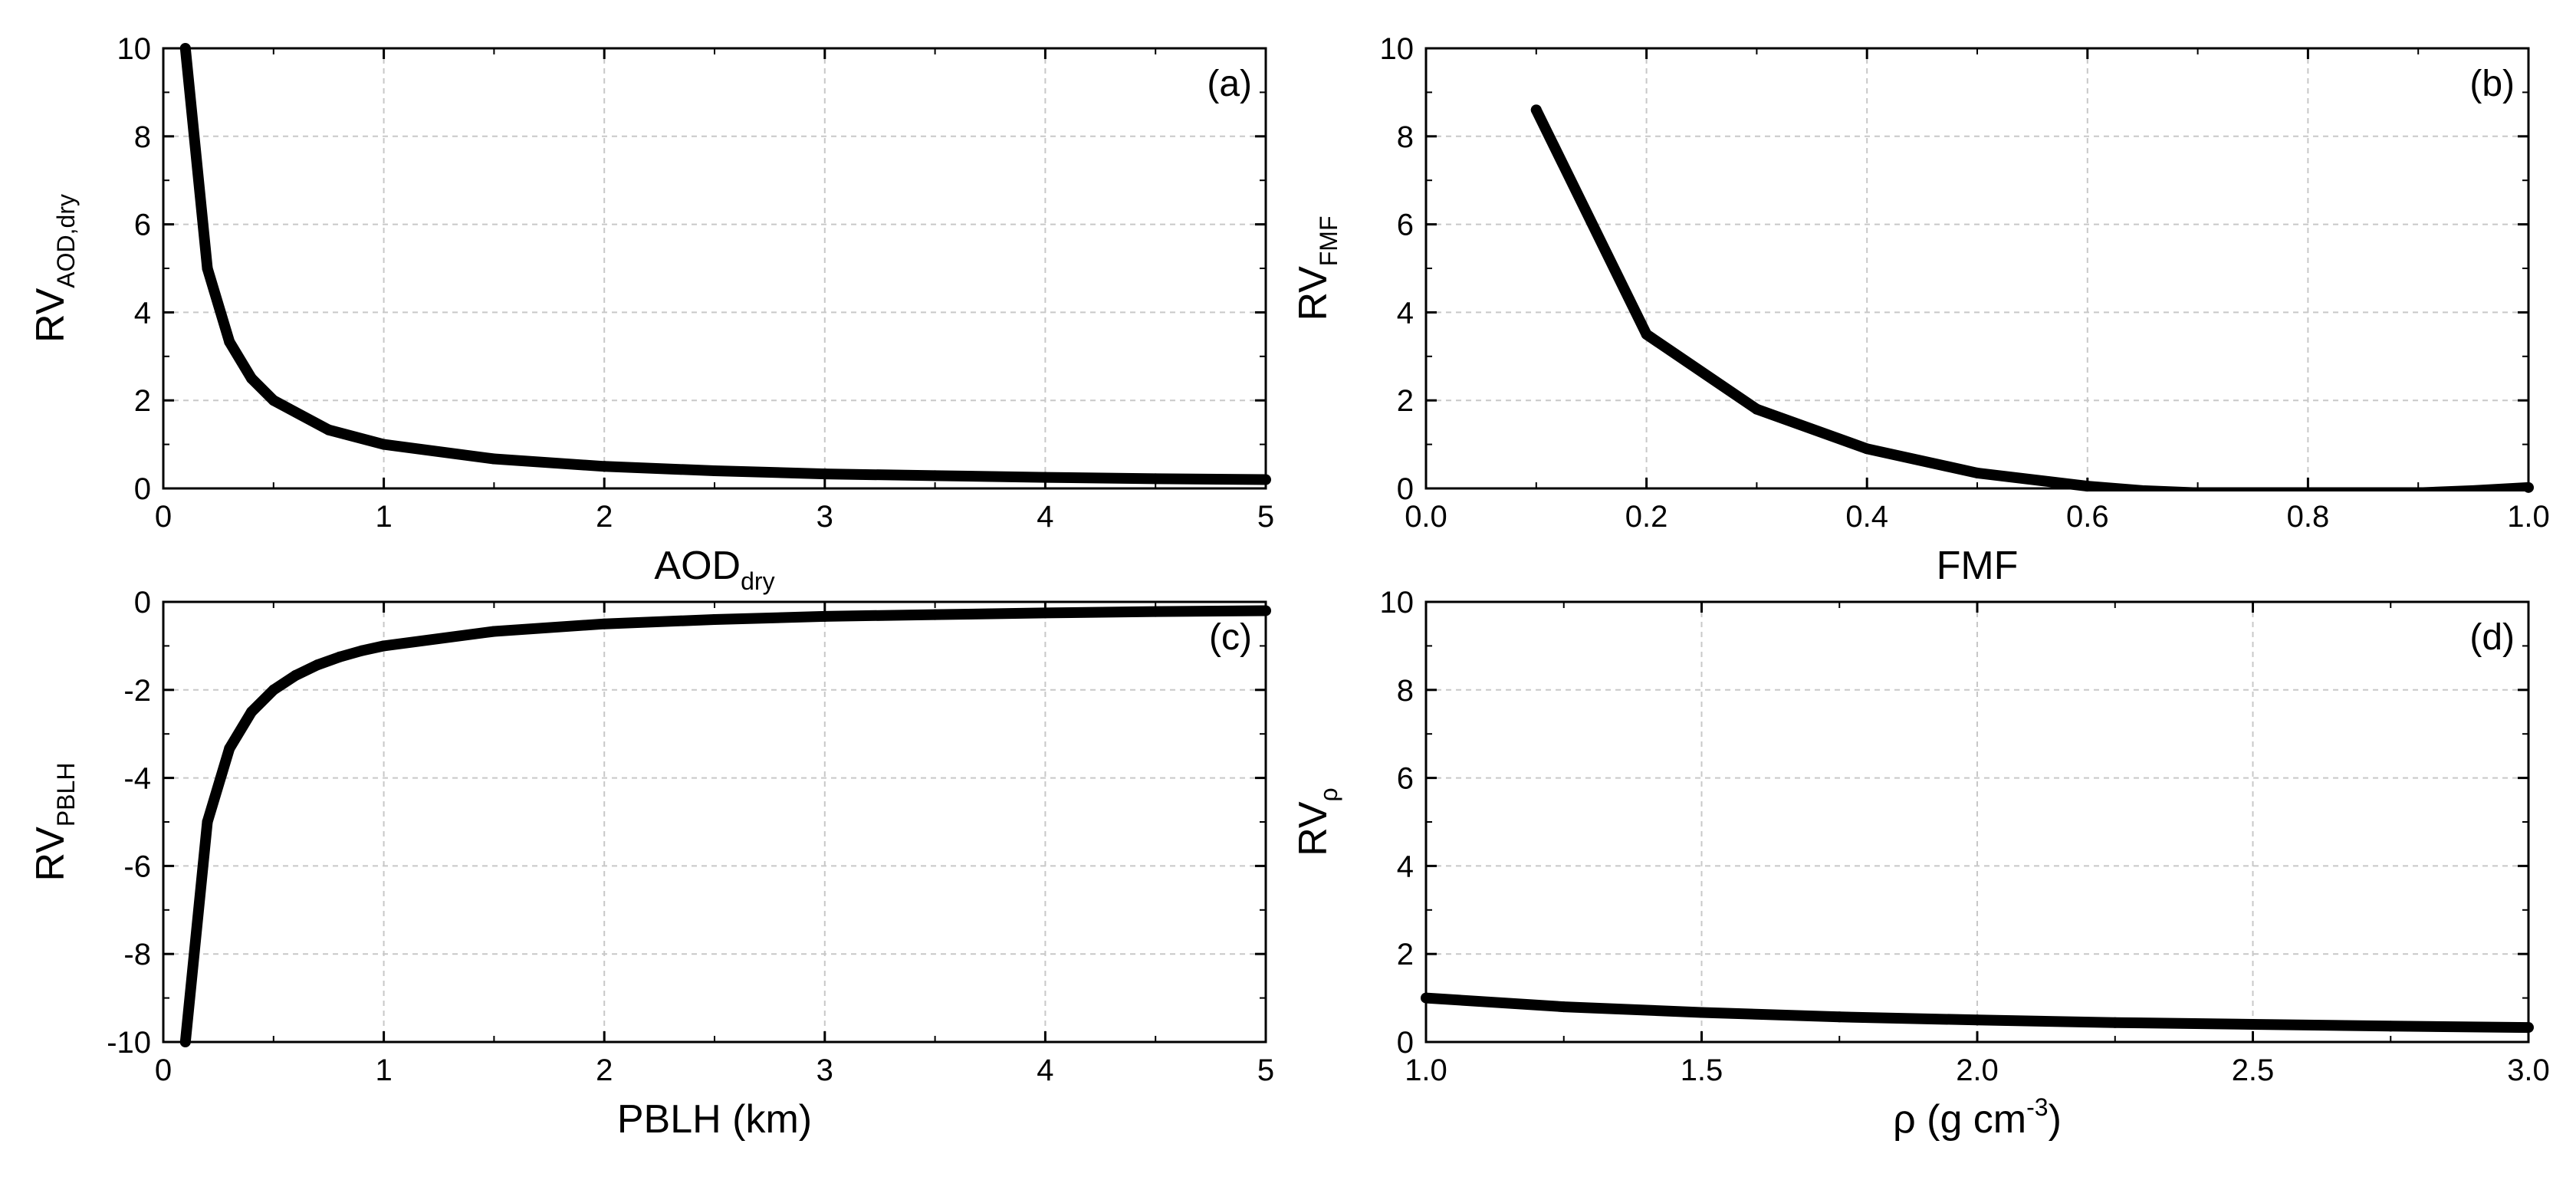 This screenshot has height=1180, width=2576. I want to click on series-line, so click(2029, 297).